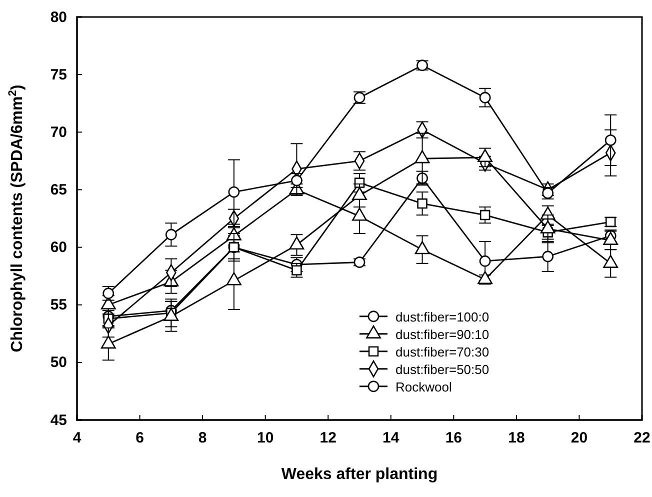 The width and height of the screenshot is (652, 497). Describe the element at coordinates (453, 438) in the screenshot. I see `x-tick-label: 16` at that location.